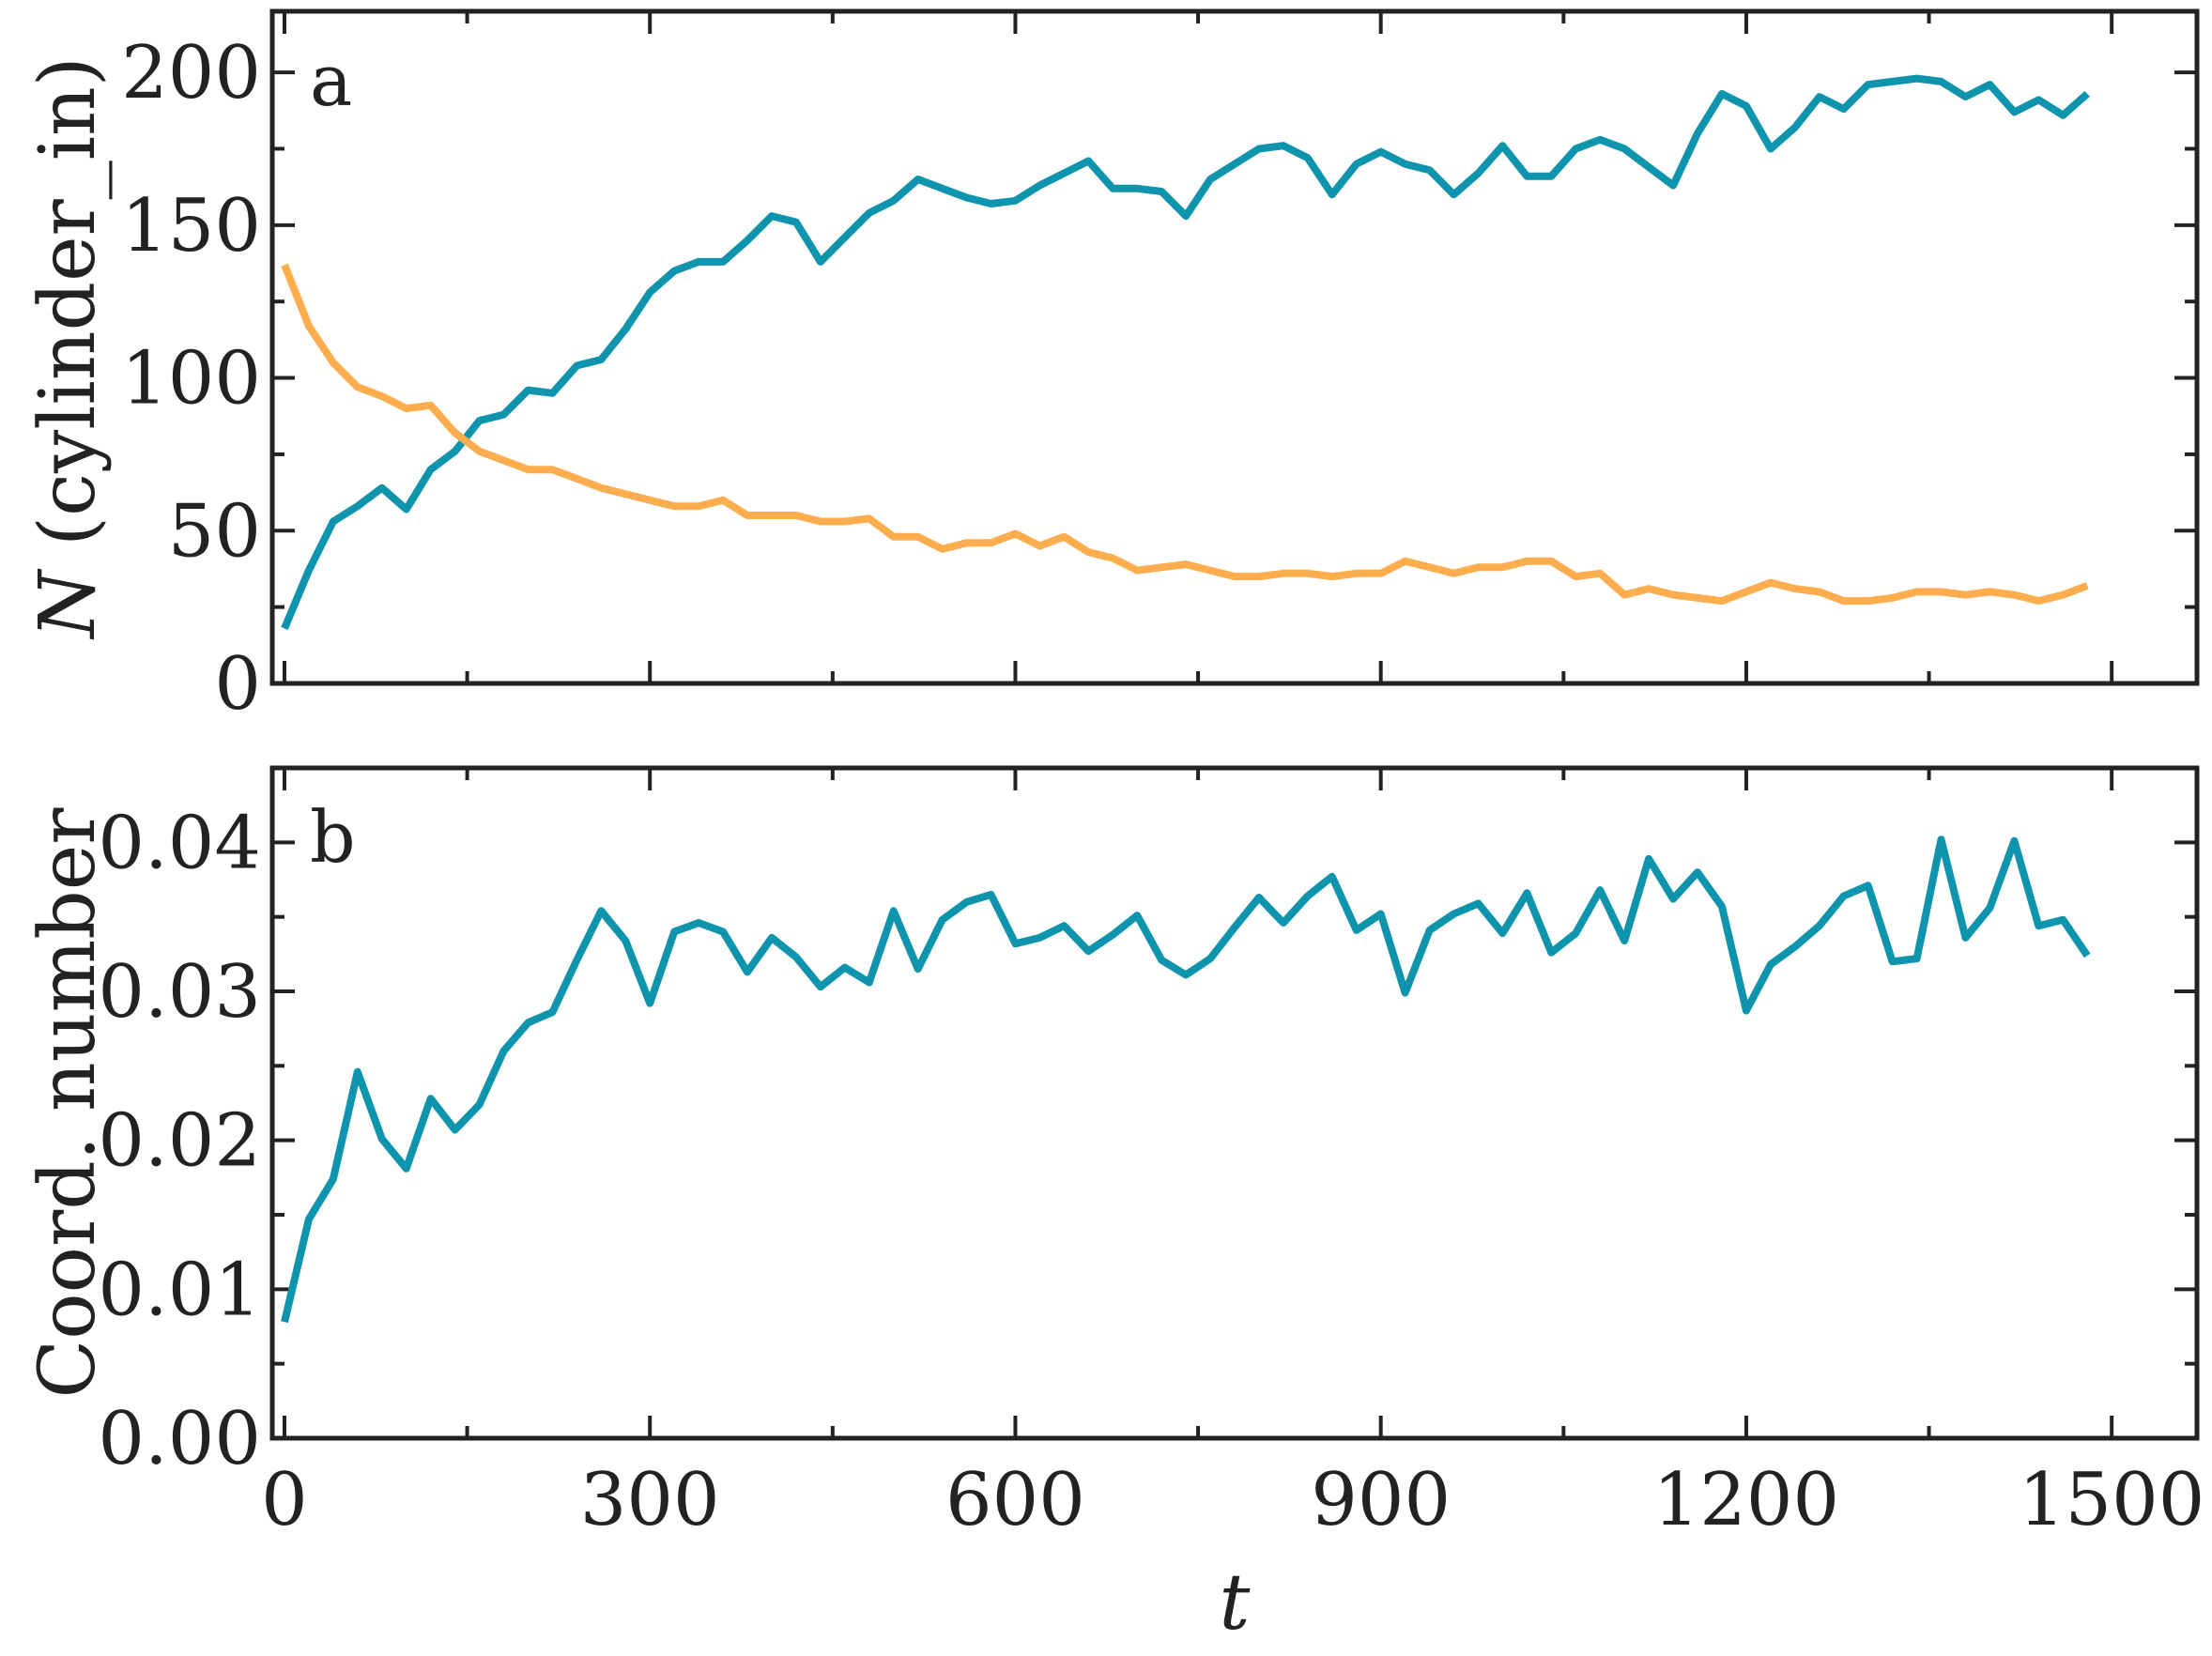  Describe the element at coordinates (1746, 1500) in the screenshot. I see `x-tick-label: 1200` at that location.